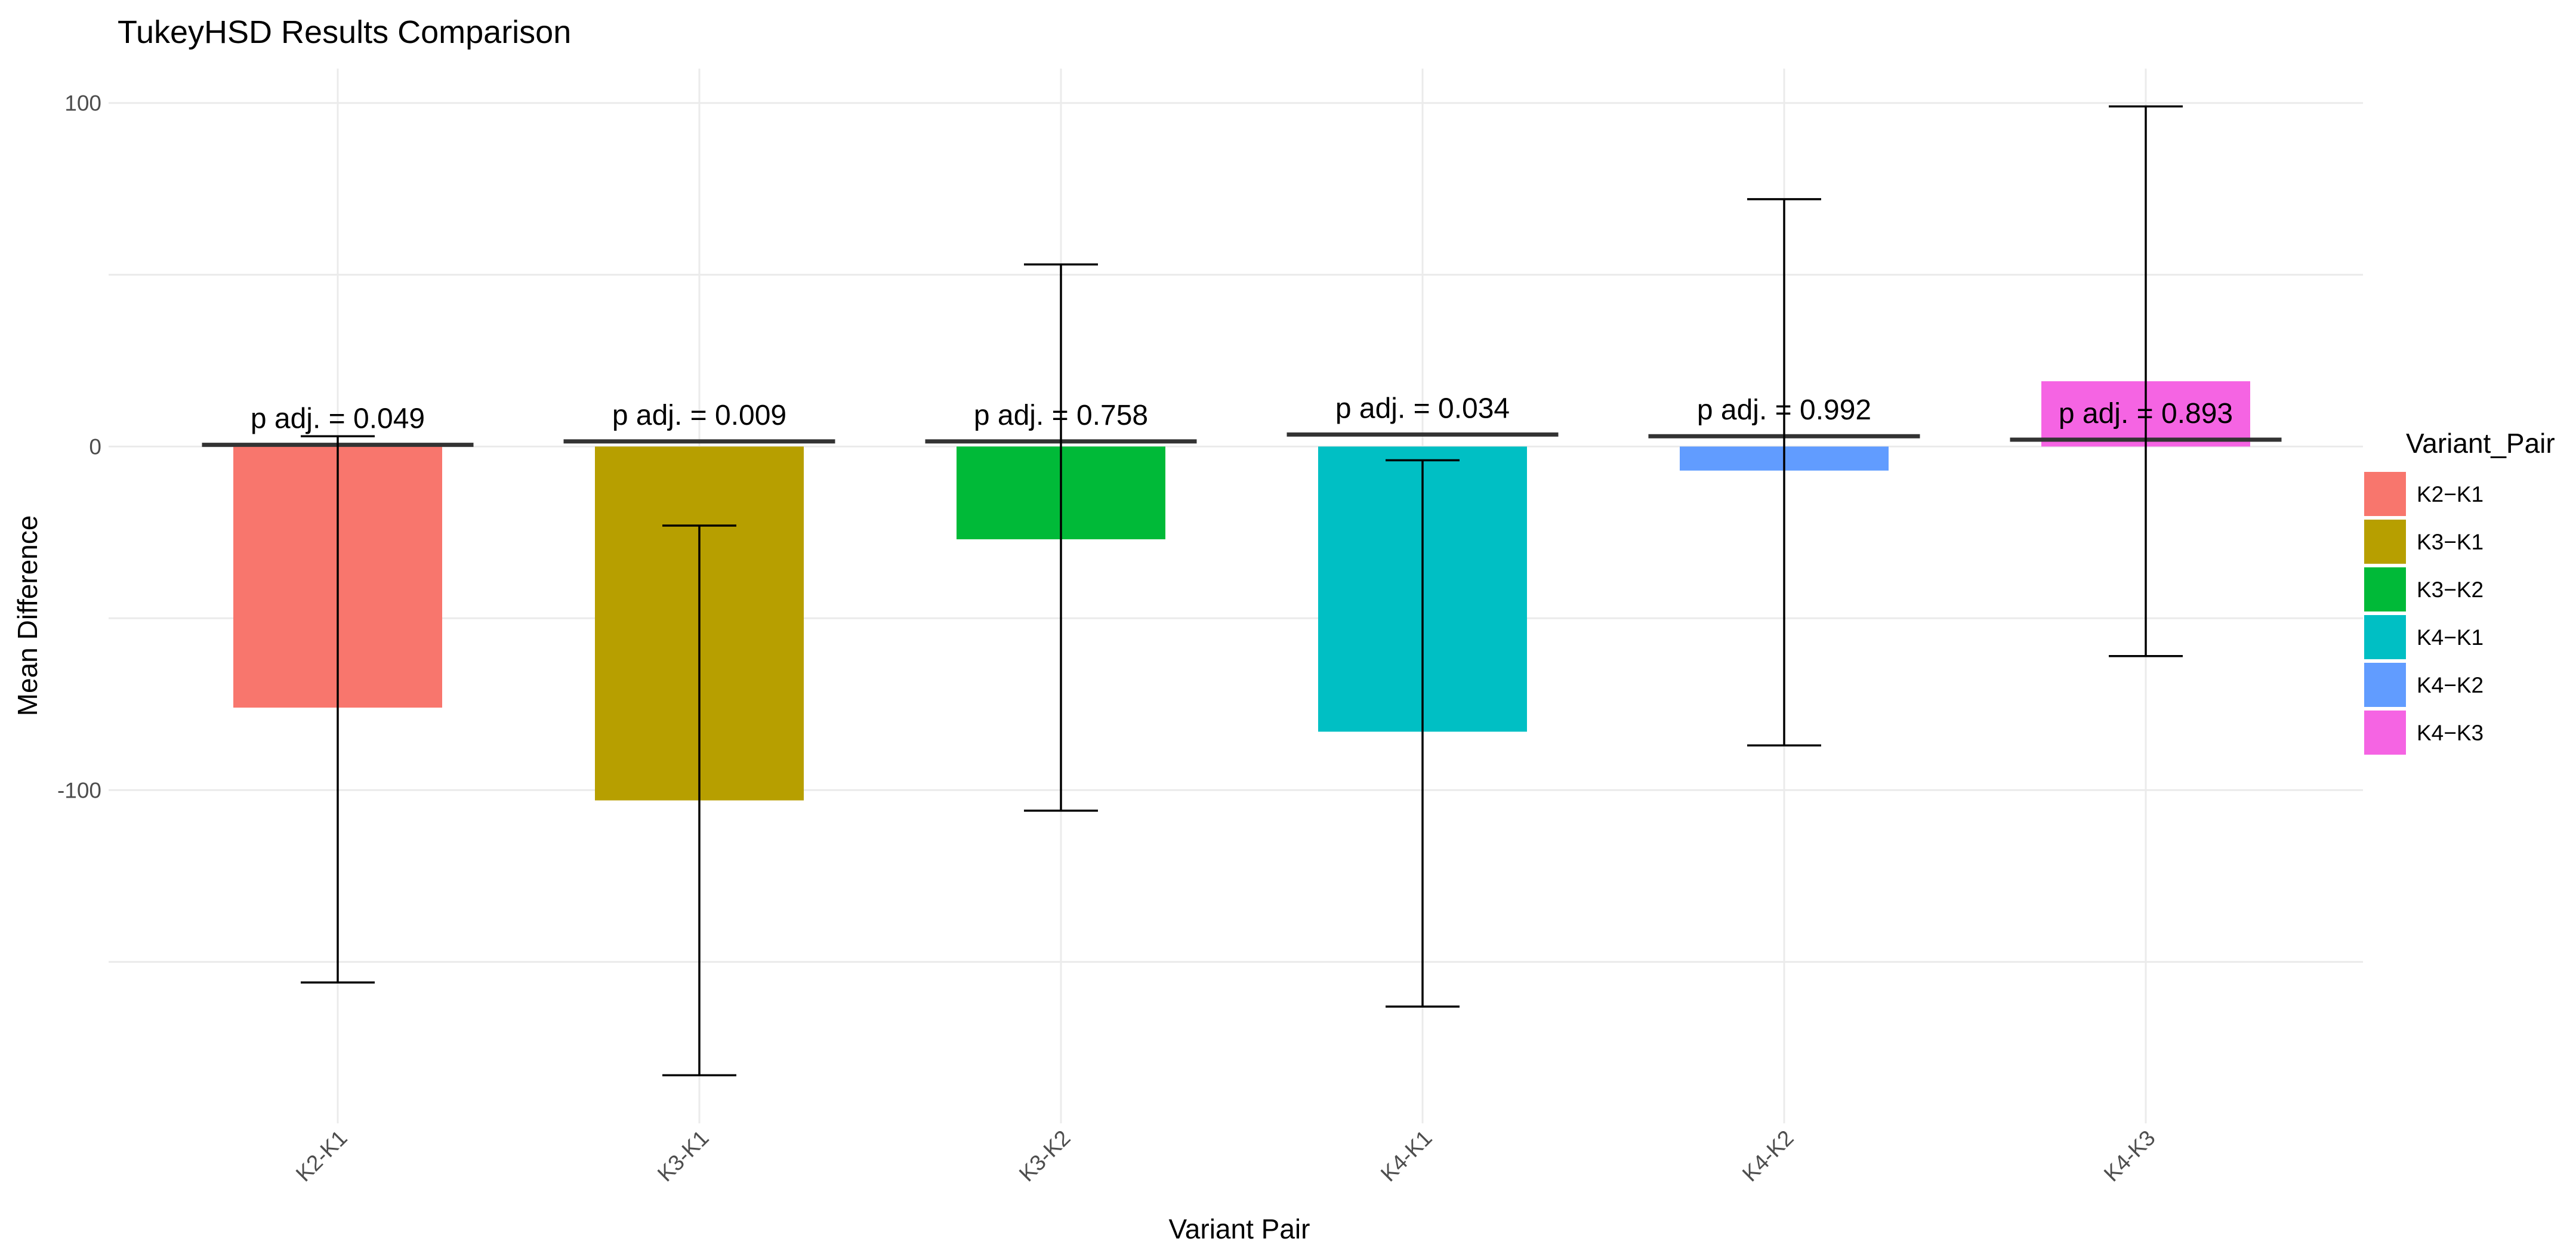 This screenshot has height=1254, width=2576. Describe the element at coordinates (1239, 1228) in the screenshot. I see `x-axis-title: Variant Pair` at that location.